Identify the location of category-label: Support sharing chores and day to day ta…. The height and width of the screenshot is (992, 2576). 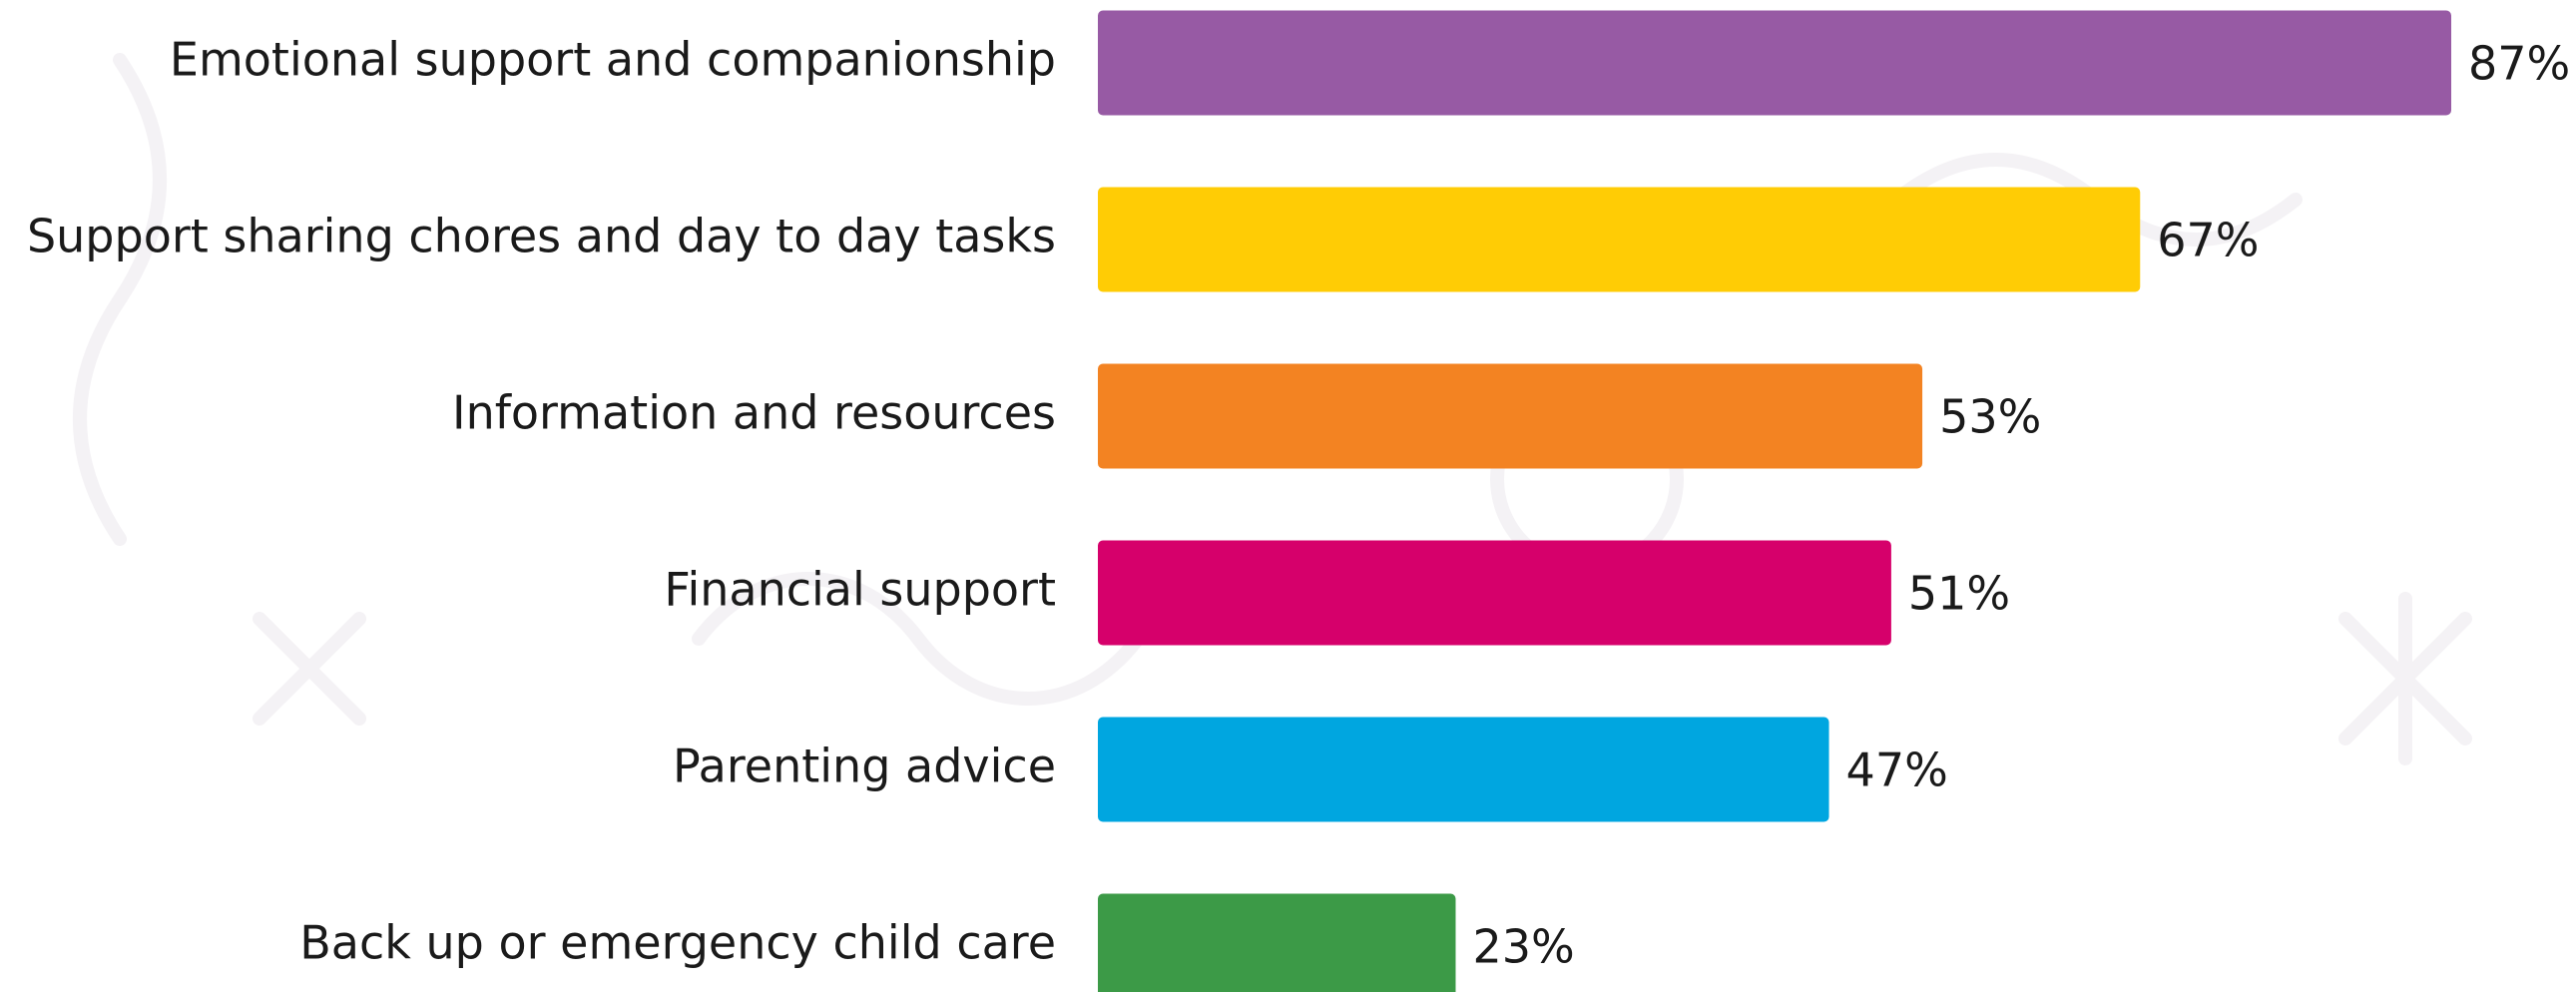
(542, 236).